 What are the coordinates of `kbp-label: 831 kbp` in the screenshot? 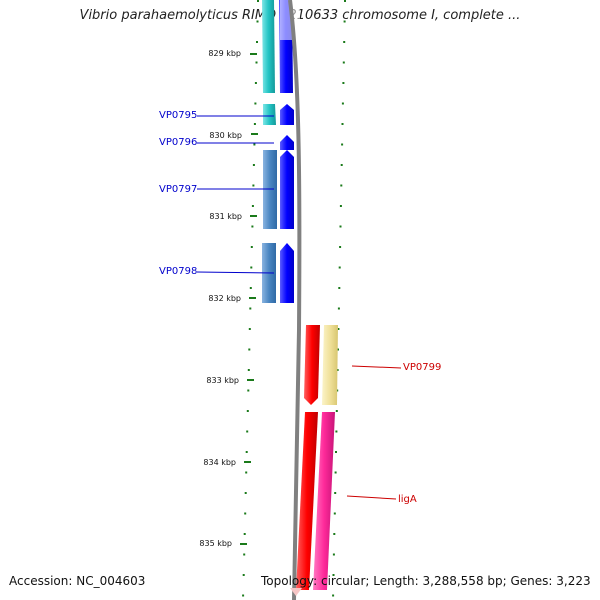 It's located at (225, 216).